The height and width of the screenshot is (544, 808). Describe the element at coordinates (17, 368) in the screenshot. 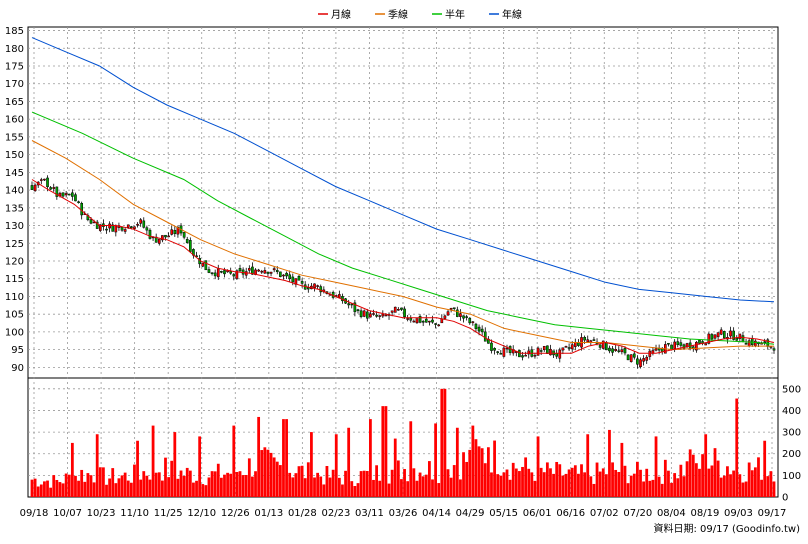

I see `price-tick-label: 90` at that location.